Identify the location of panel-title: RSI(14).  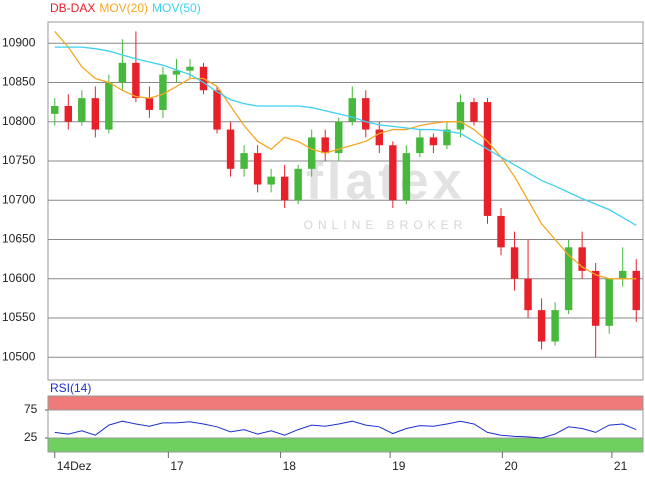
(70, 388).